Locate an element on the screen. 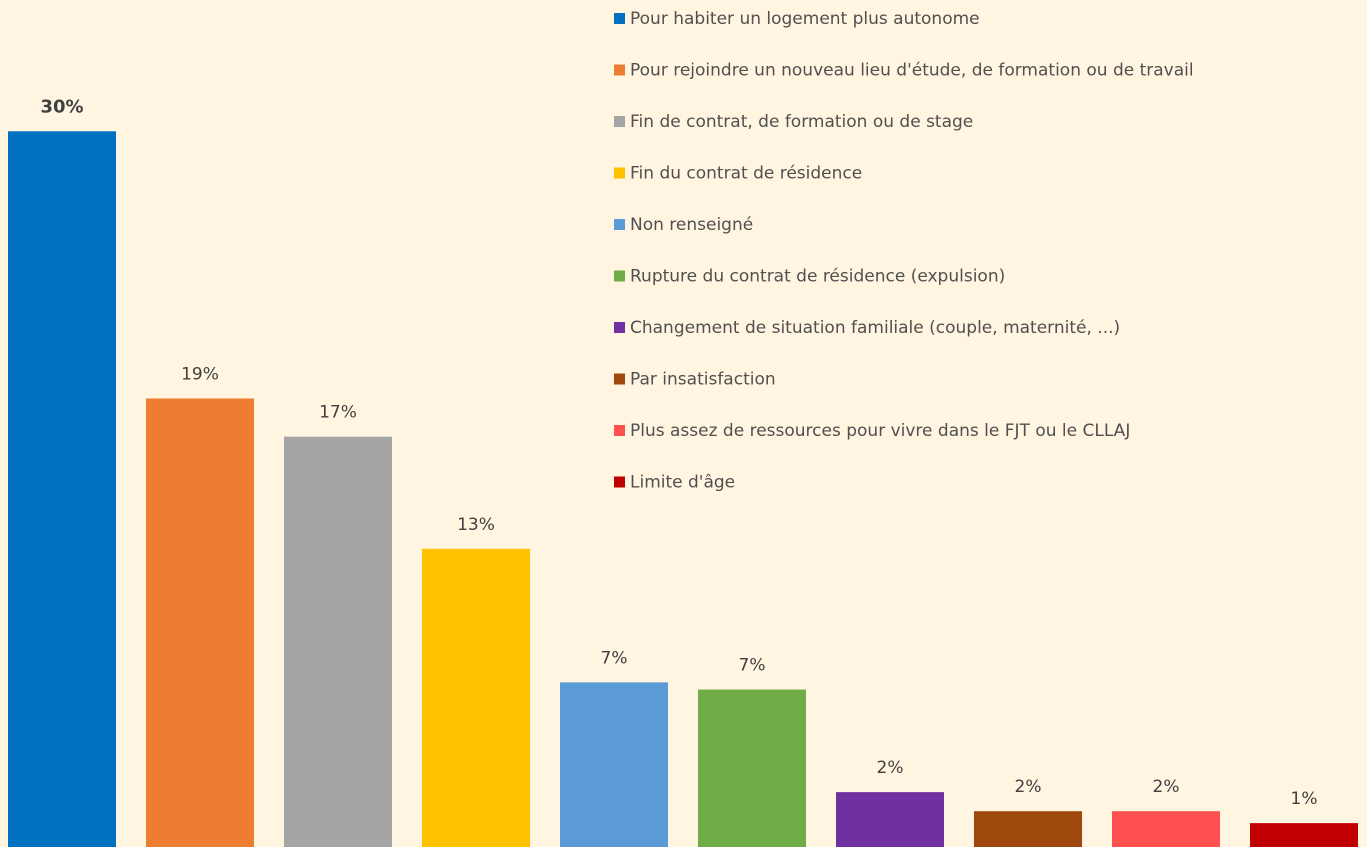  value-label: 1% is located at coordinates (1304, 799).